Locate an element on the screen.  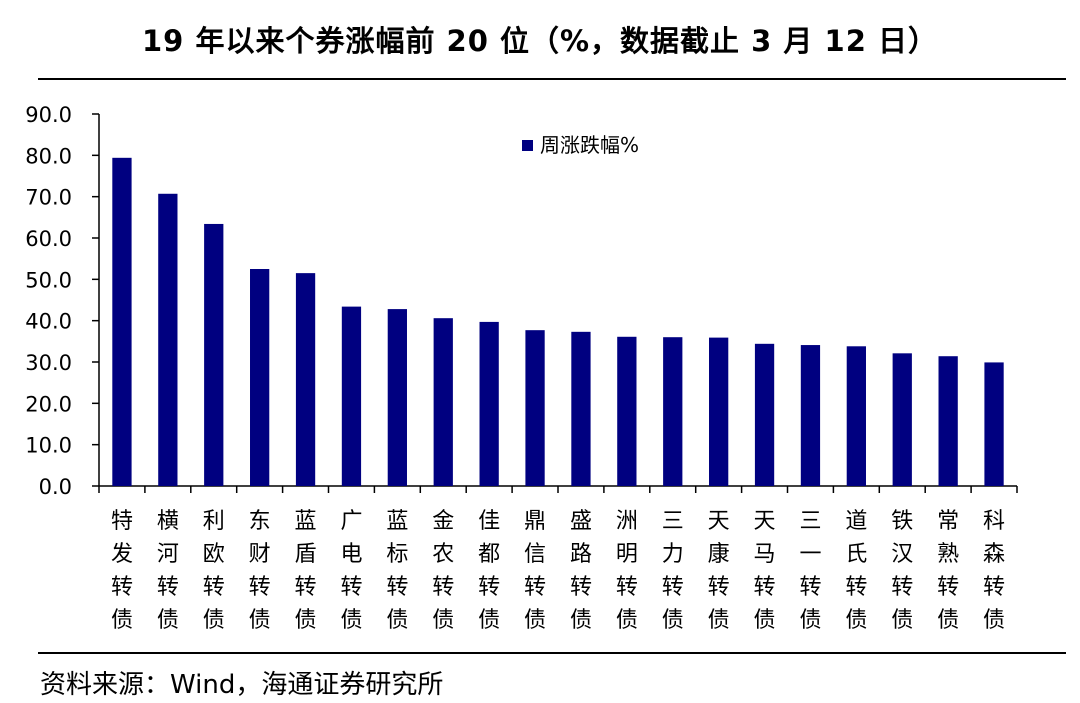
x-tick-label: 特发转债 is located at coordinates (122, 571).